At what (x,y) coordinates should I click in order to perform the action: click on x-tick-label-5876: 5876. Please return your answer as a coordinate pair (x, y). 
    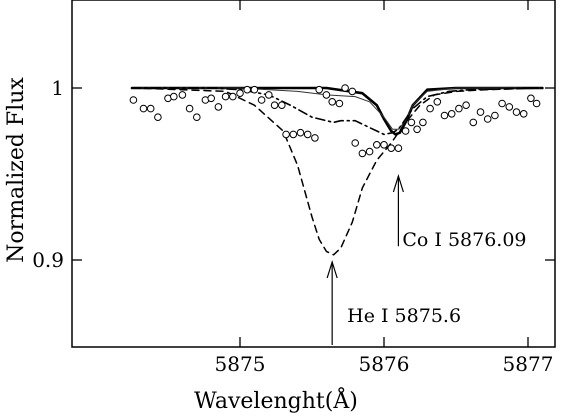
    Looking at the image, I should click on (384, 364).